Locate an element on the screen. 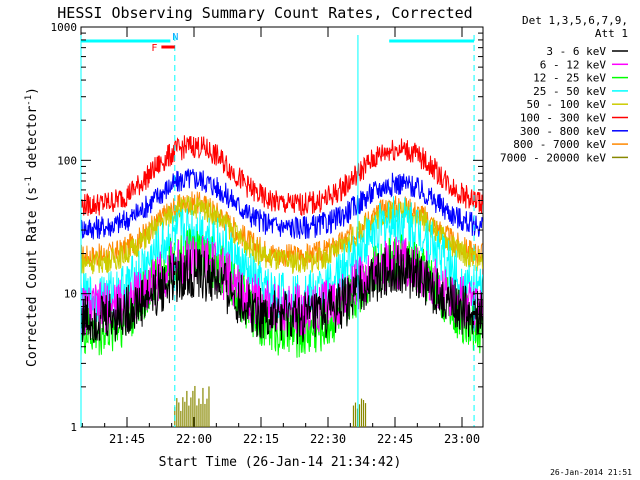 The height and width of the screenshot is (480, 640). legend-label: 3 - 6 keV is located at coordinates (576, 51).